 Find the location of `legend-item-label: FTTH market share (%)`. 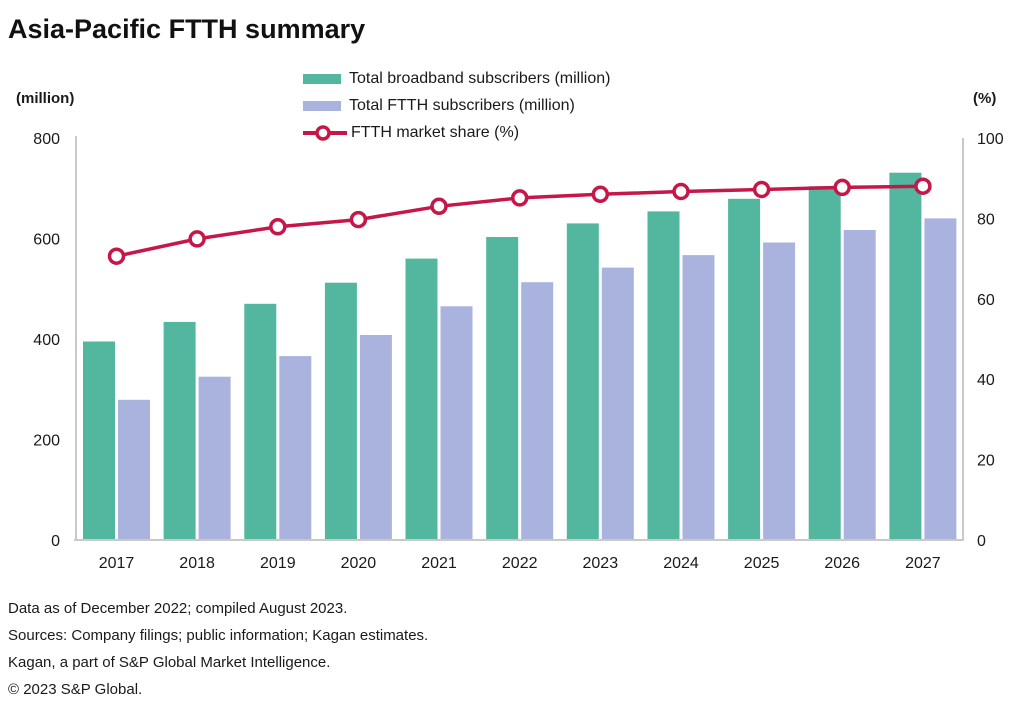

legend-item-label: FTTH market share (%) is located at coordinates (435, 132).